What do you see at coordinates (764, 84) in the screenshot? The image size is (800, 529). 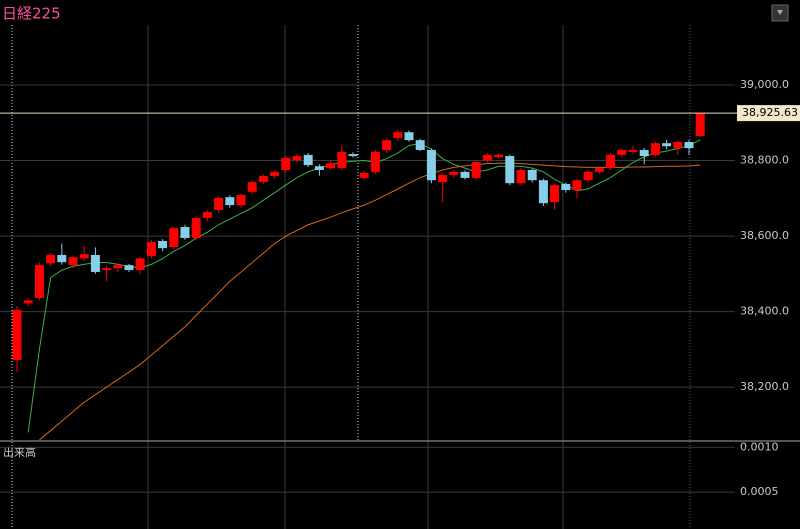 I see `y-tick-label: 39,000.0` at bounding box center [764, 84].